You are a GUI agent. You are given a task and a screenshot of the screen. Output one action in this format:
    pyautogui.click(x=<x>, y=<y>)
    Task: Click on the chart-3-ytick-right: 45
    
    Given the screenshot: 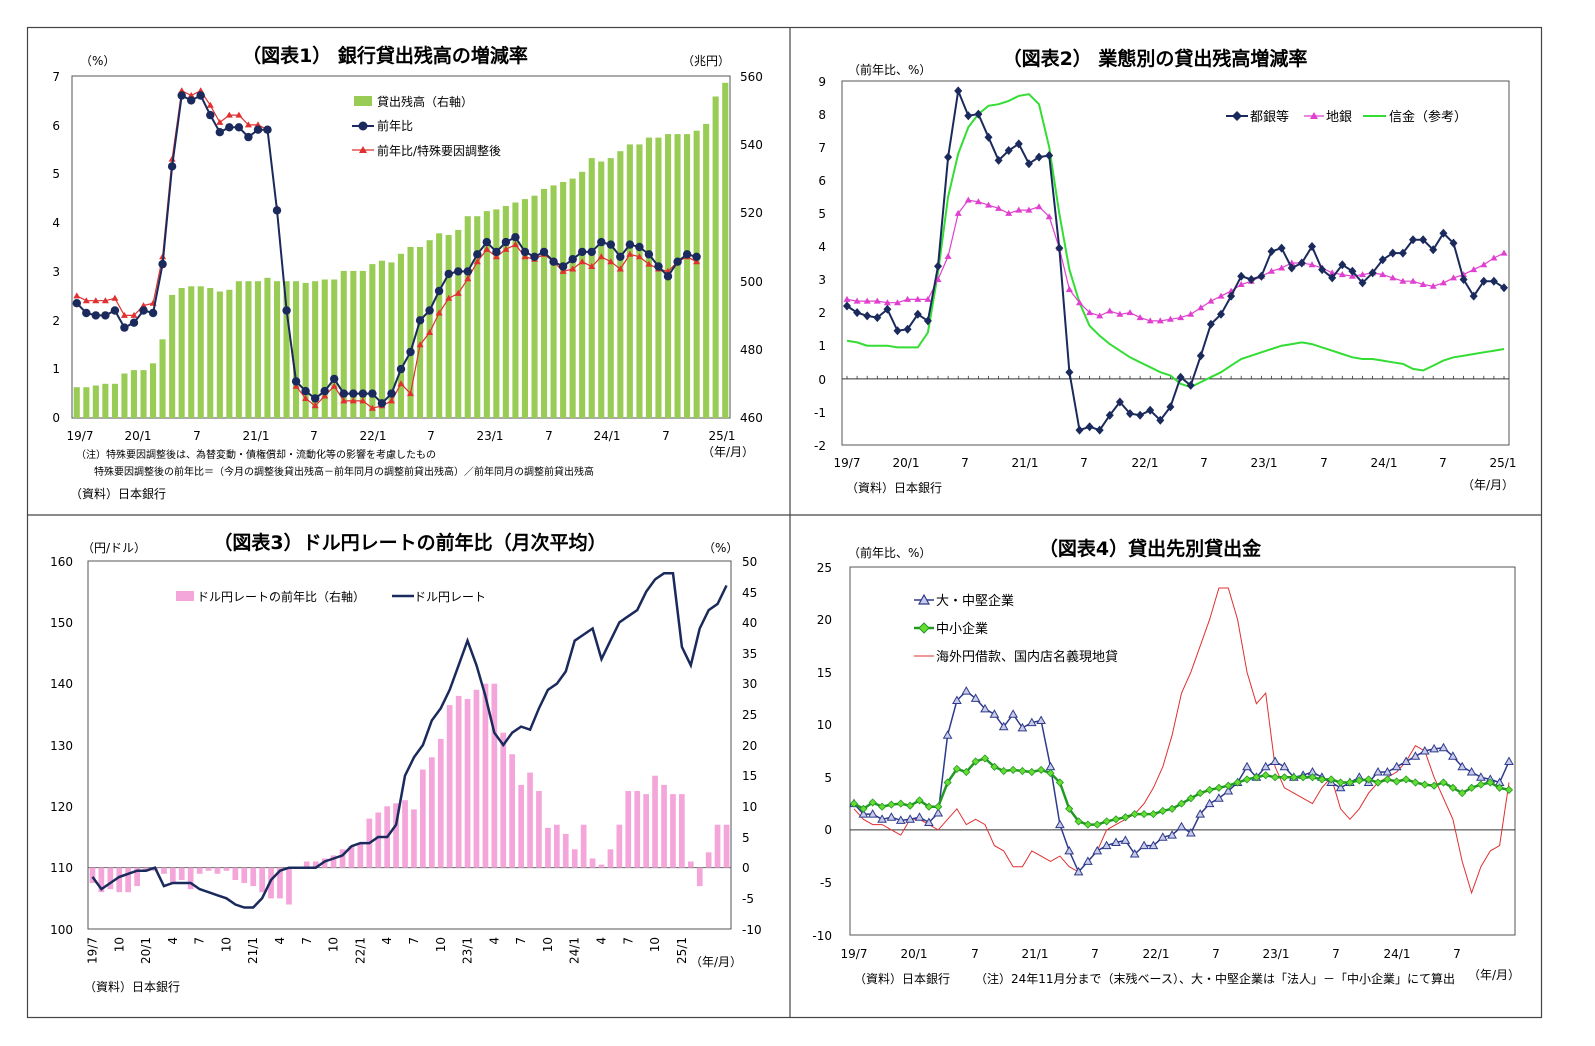 What is the action you would take?
    pyautogui.click(x=749, y=593)
    